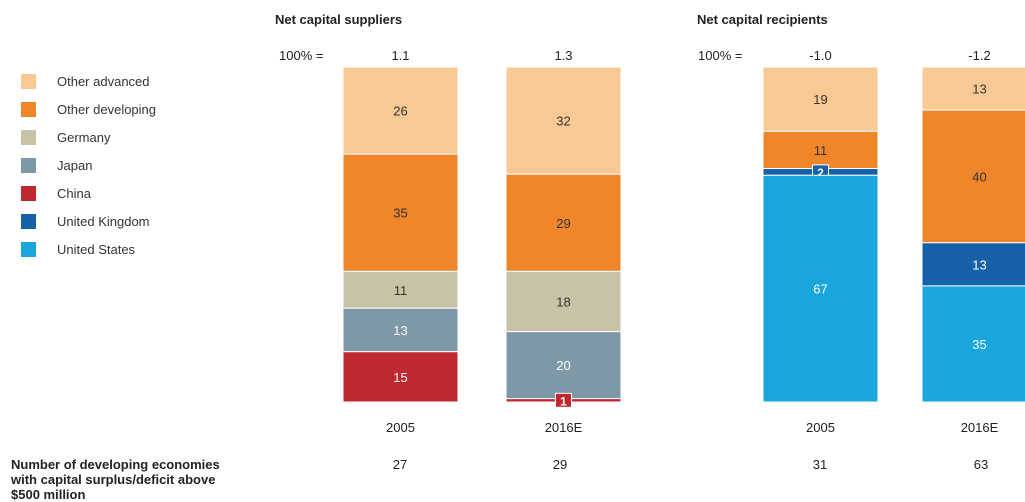 The width and height of the screenshot is (1025, 502). What do you see at coordinates (563, 223) in the screenshot?
I see `data-label: 29` at bounding box center [563, 223].